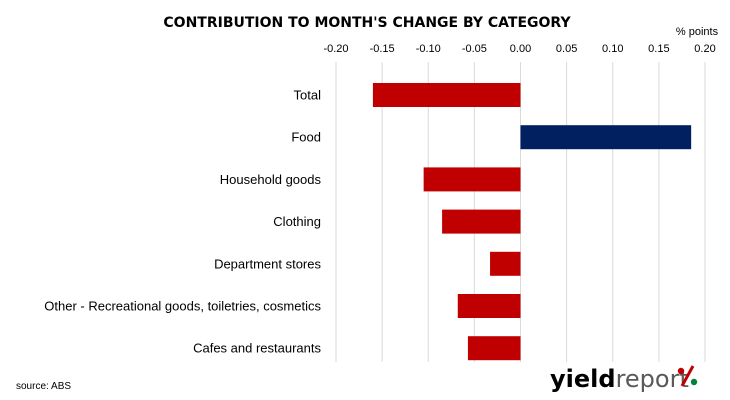  Describe the element at coordinates (612, 49) in the screenshot. I see `x-tick-label: 0.10` at that location.